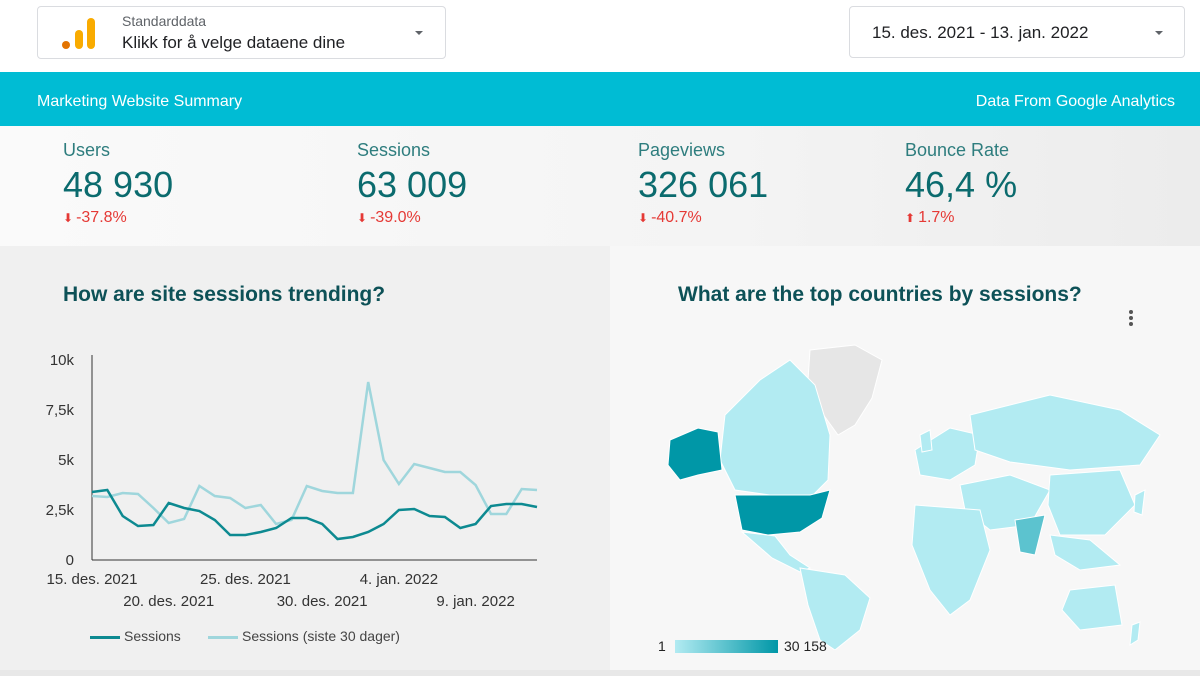 This screenshot has width=1200, height=676. I want to click on more-options-icon, so click(1131, 318).